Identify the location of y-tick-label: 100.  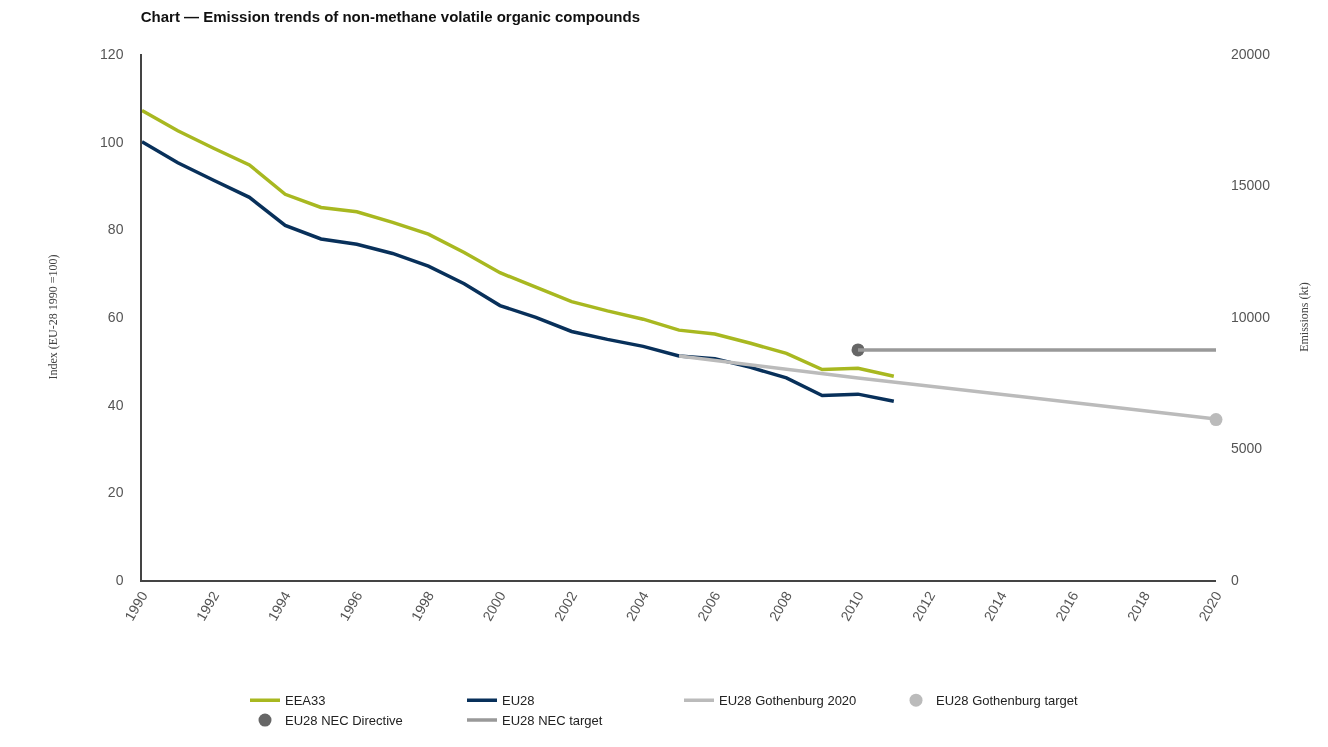
(112, 141).